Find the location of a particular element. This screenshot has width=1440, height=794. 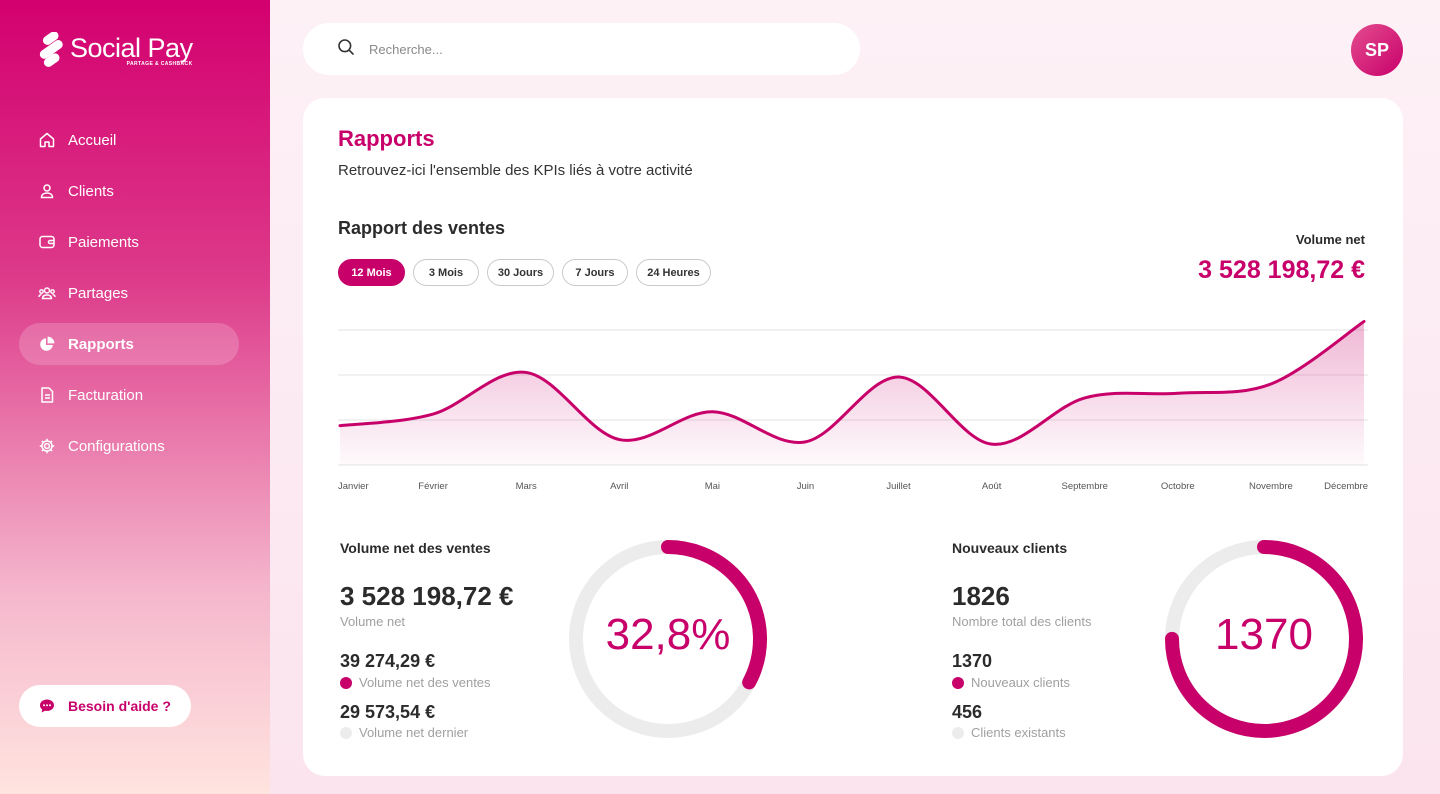

legend-existing-clients: Clients existants is located at coordinates (1009, 732).